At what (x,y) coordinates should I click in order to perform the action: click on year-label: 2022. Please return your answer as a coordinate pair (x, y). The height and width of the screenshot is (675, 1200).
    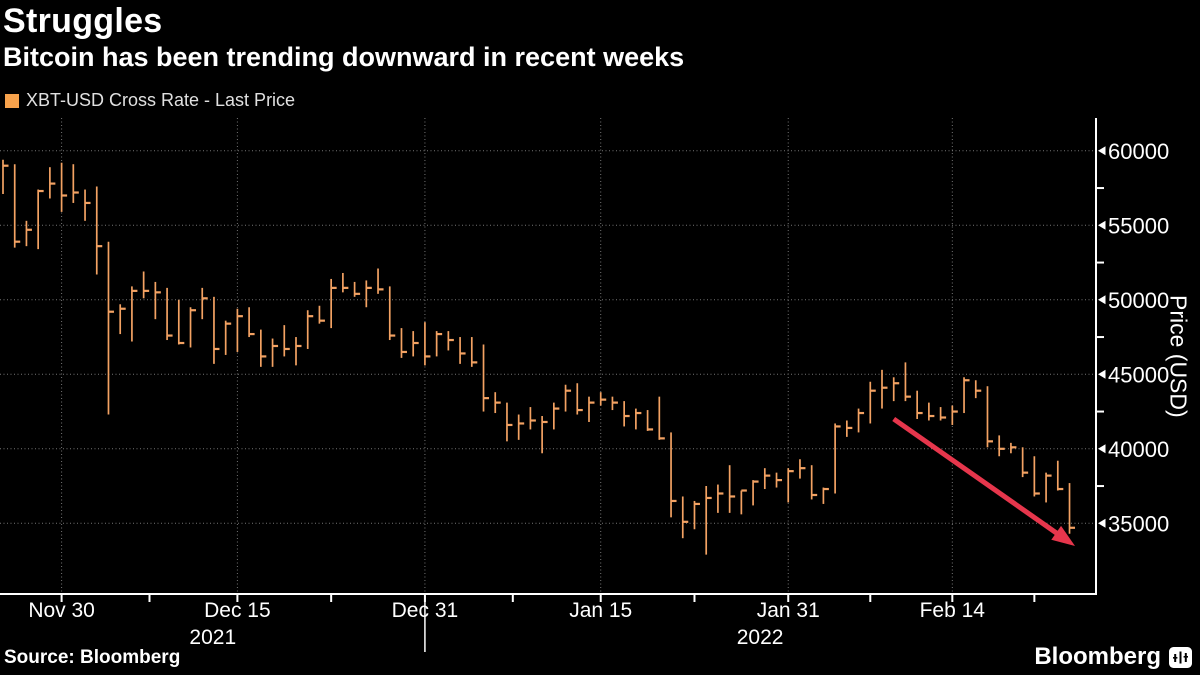
    Looking at the image, I should click on (760, 637).